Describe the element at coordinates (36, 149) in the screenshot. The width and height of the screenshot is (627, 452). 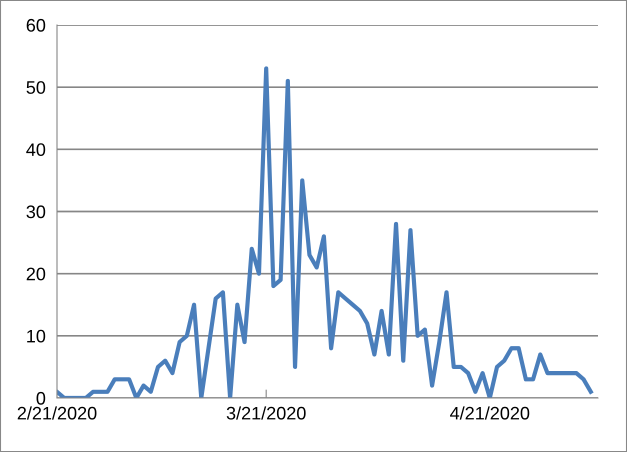
I see `y-tick-label: 40` at that location.